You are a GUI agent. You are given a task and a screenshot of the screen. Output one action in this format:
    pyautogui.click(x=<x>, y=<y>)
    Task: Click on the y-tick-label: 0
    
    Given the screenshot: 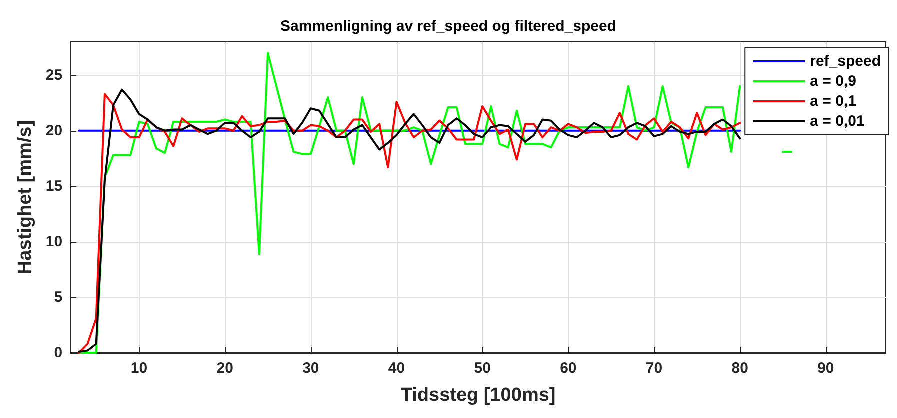 What is the action you would take?
    pyautogui.click(x=58, y=353)
    